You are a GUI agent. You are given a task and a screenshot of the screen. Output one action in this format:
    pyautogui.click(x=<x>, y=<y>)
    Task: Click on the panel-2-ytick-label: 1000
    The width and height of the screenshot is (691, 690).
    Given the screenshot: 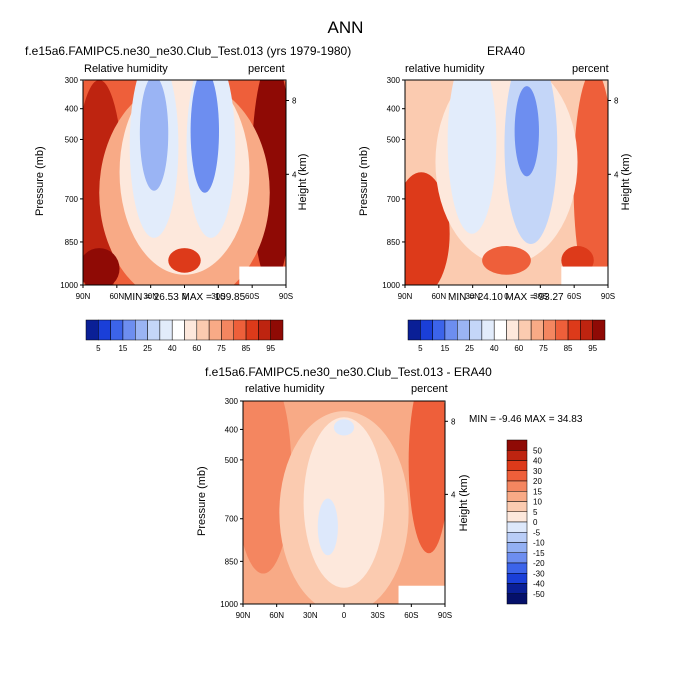 What is the action you would take?
    pyautogui.click(x=391, y=285)
    